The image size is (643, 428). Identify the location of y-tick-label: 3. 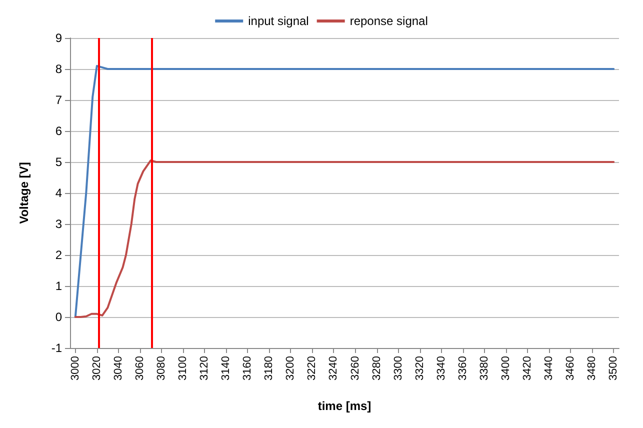
(58, 224).